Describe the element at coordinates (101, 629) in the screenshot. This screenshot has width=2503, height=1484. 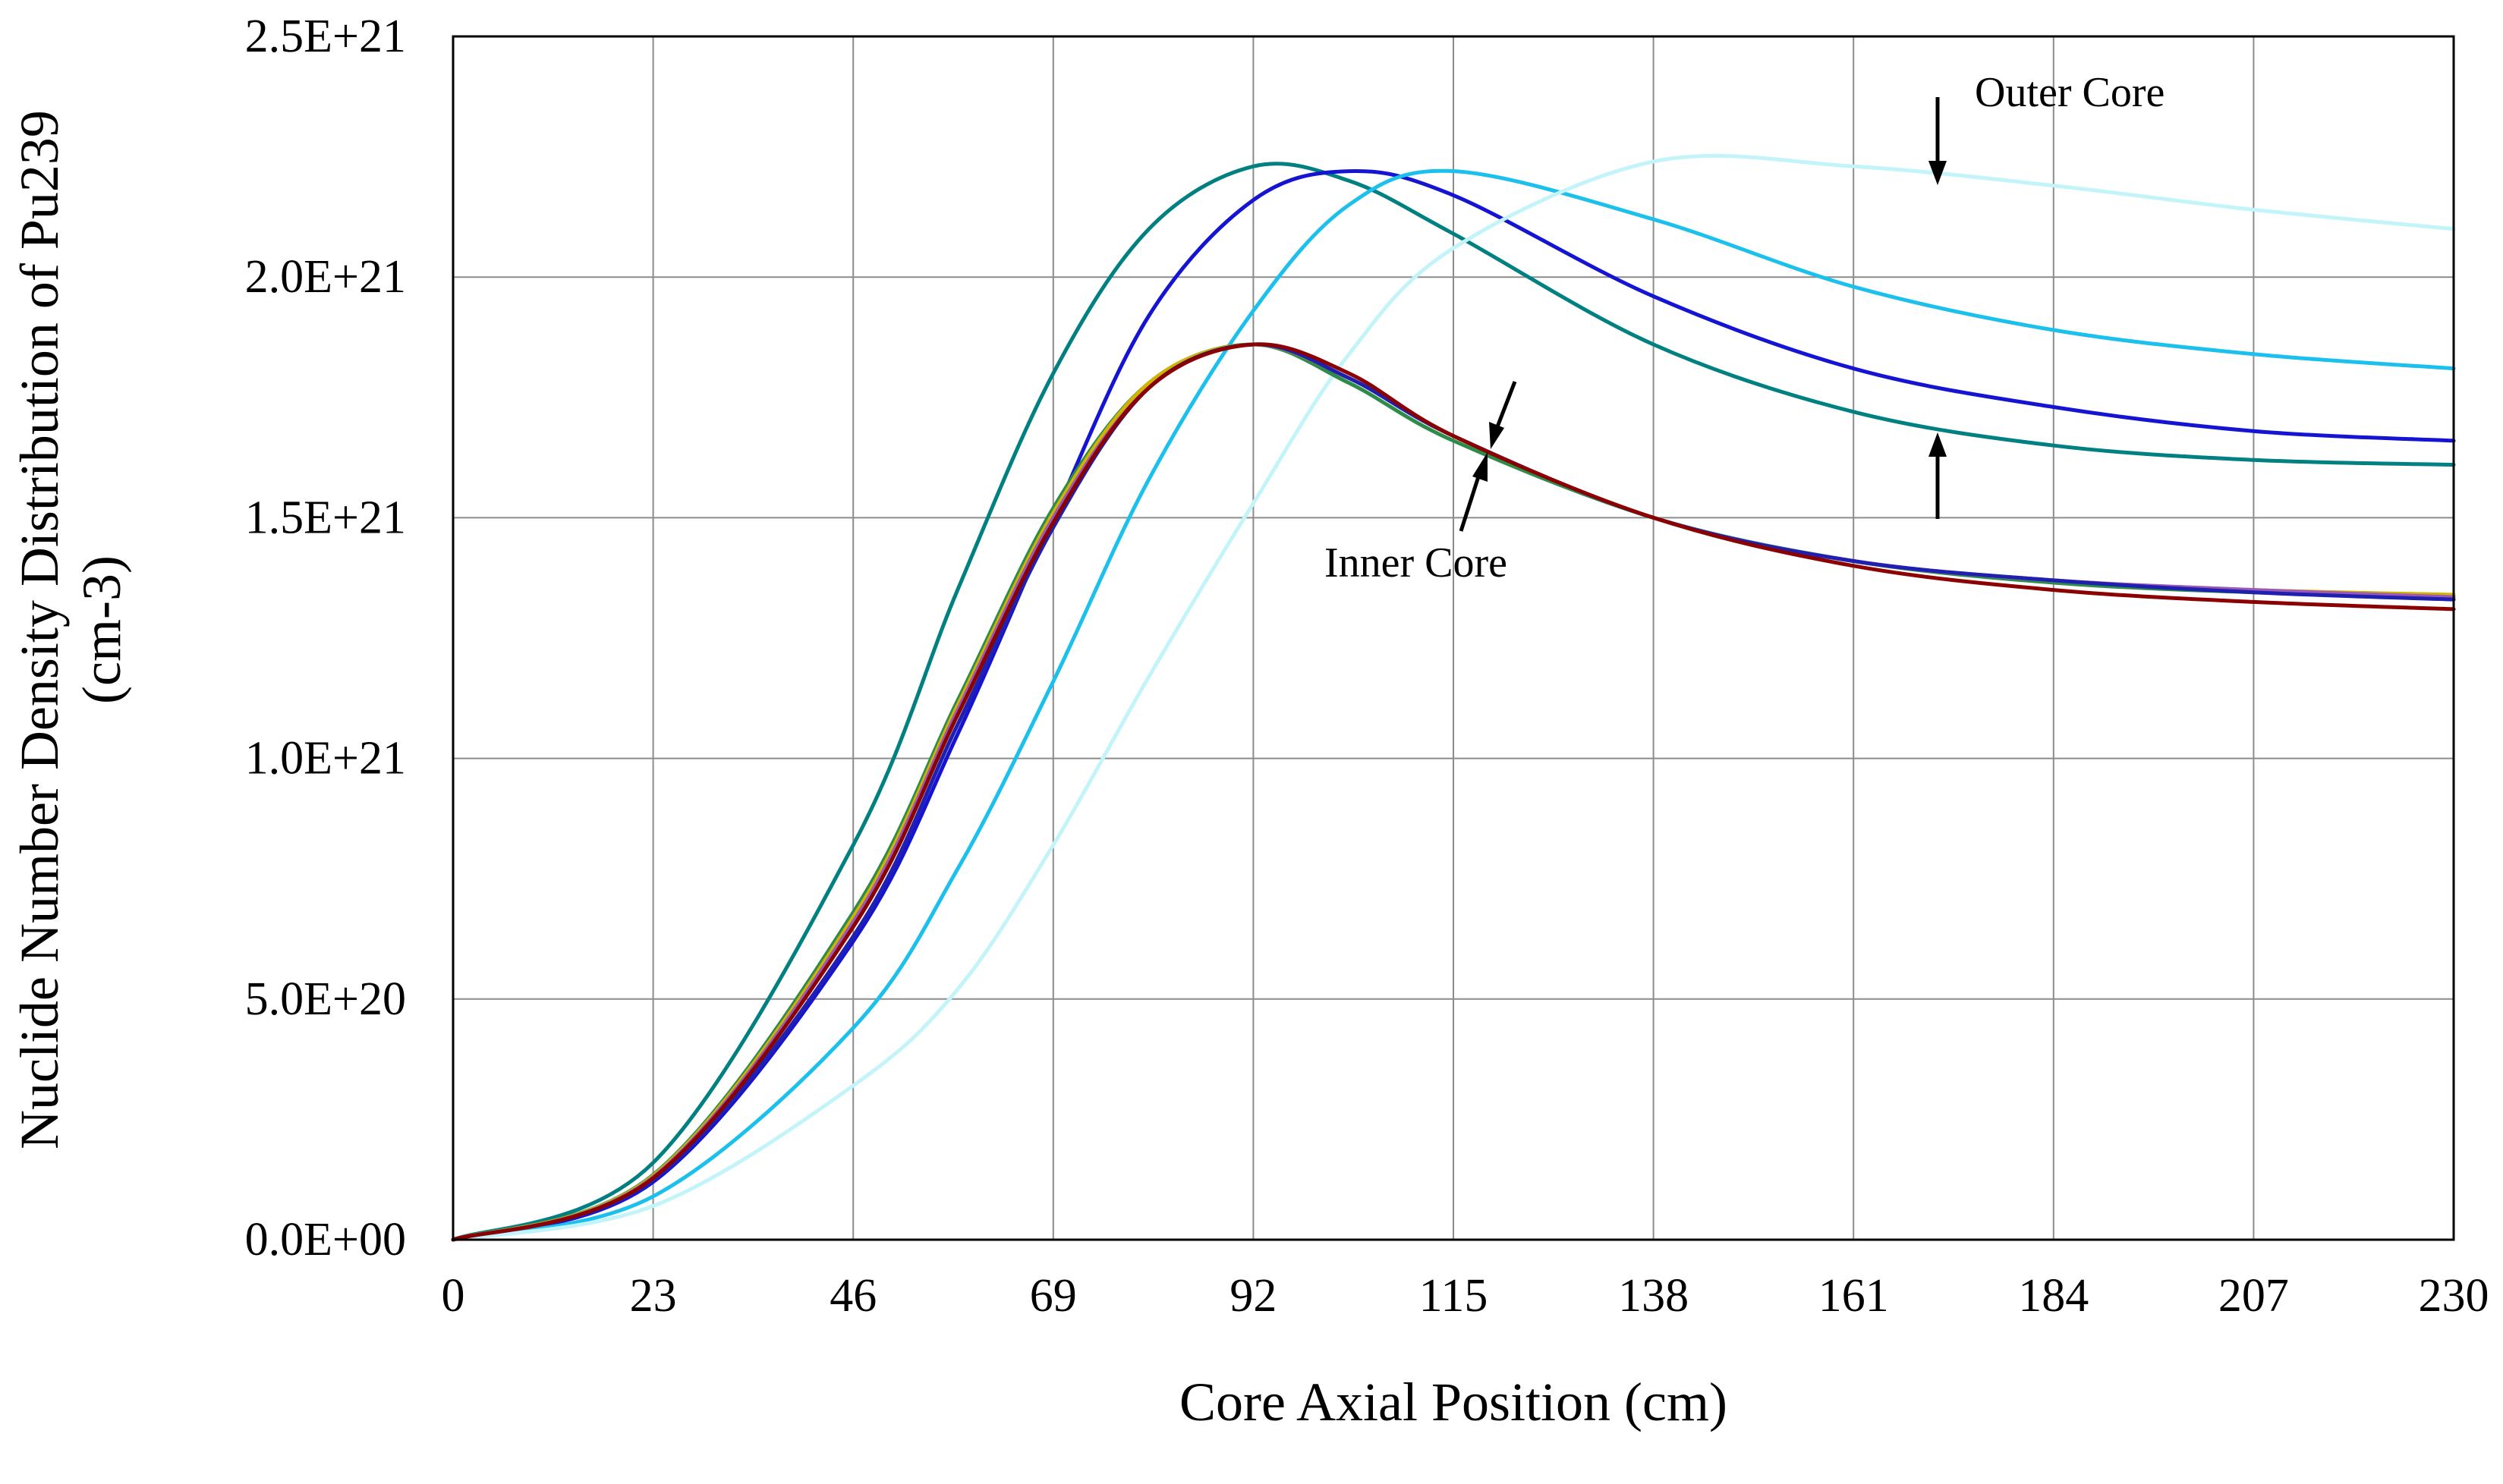
I see `y-axis-title-line-2: (cm-3)` at that location.